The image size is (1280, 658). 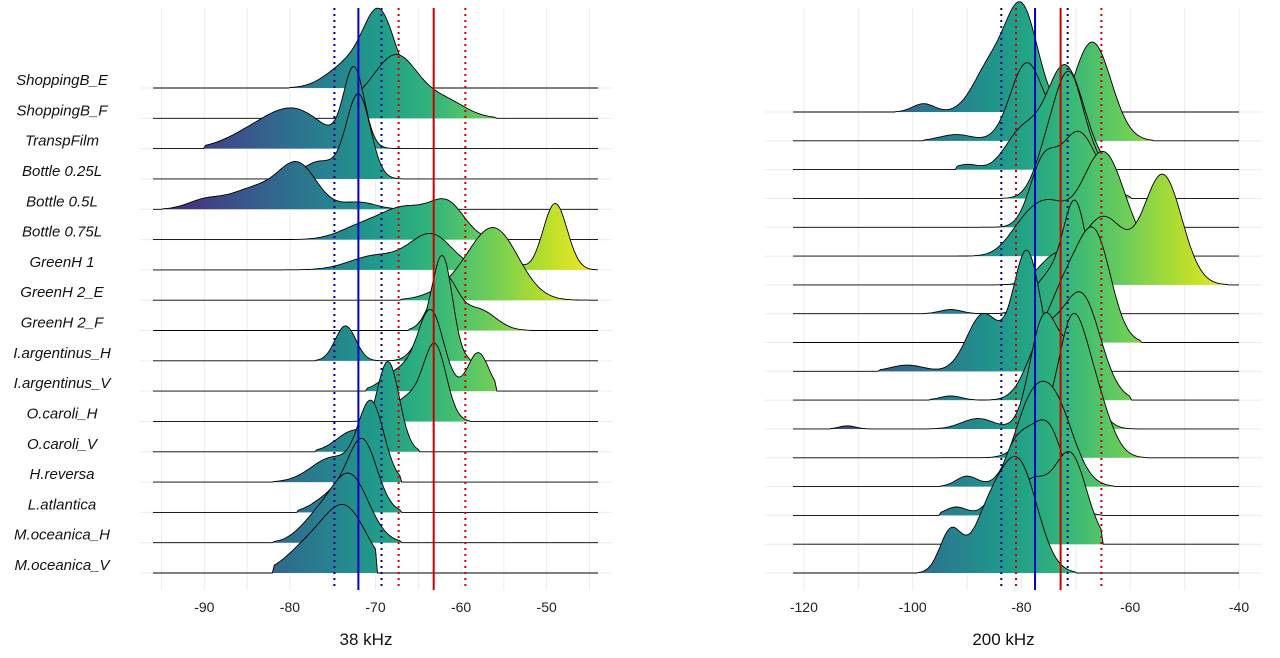 I want to click on x-tick-label: -100, so click(x=913, y=607).